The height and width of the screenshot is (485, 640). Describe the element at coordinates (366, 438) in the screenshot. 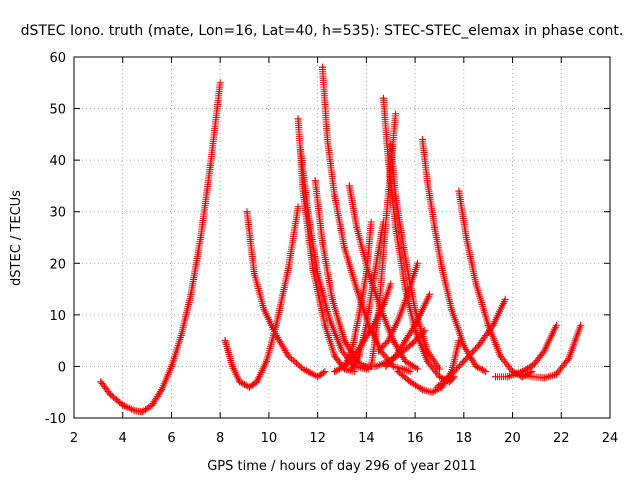

I see `x-tick-label: 14` at that location.